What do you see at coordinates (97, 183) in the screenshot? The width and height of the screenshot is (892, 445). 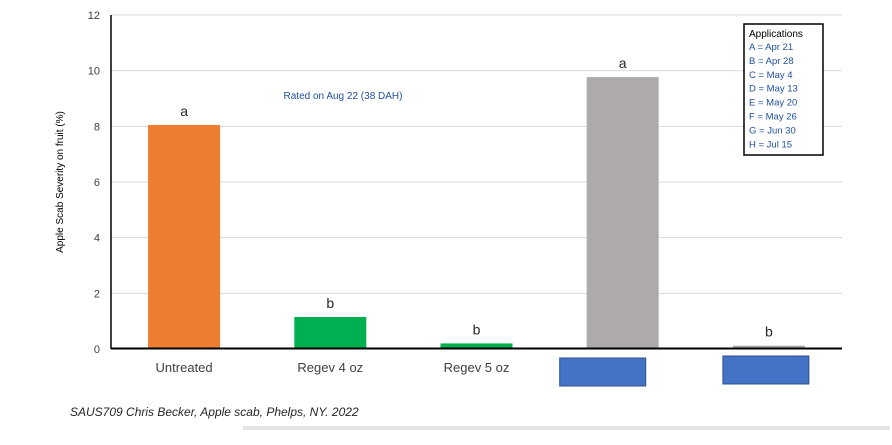 I see `y-tick-label: 6` at bounding box center [97, 183].